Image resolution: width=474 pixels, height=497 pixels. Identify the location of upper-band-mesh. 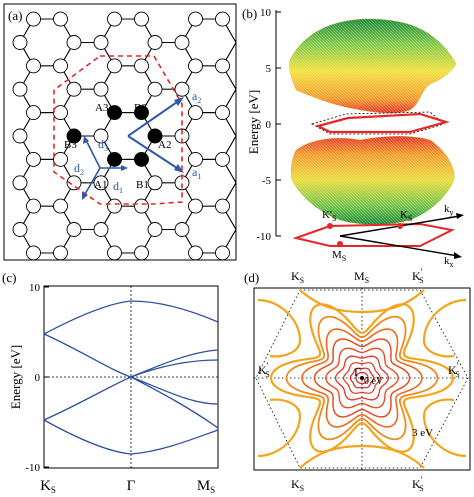
(372, 66).